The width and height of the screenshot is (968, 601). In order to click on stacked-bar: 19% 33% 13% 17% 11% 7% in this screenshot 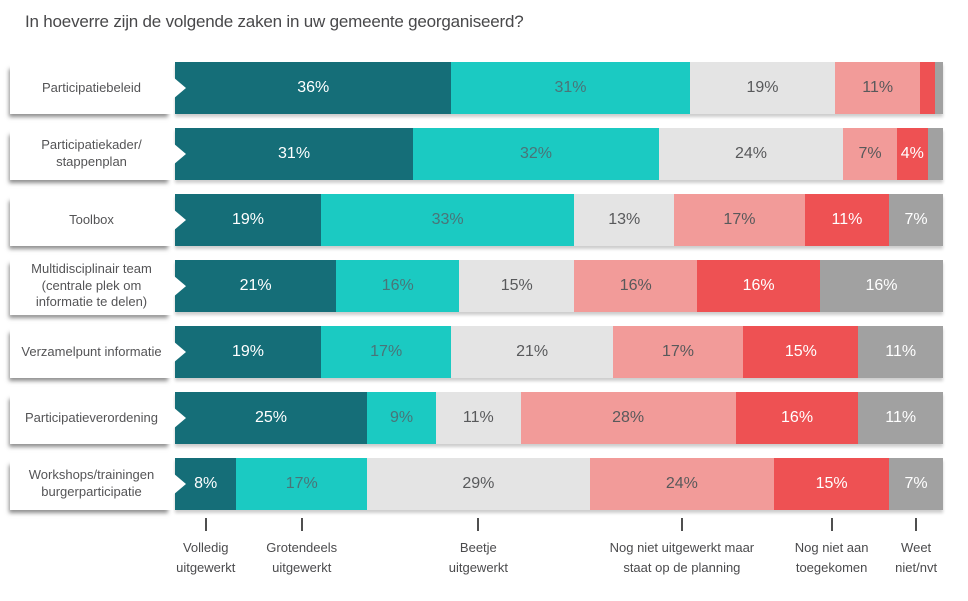, I will do `click(559, 220)`.